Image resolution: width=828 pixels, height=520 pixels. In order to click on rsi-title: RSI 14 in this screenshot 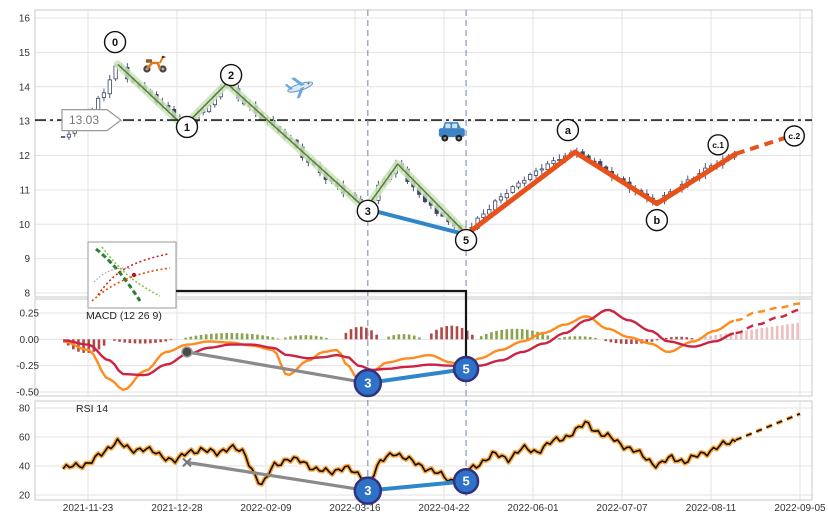, I will do `click(92, 409)`.